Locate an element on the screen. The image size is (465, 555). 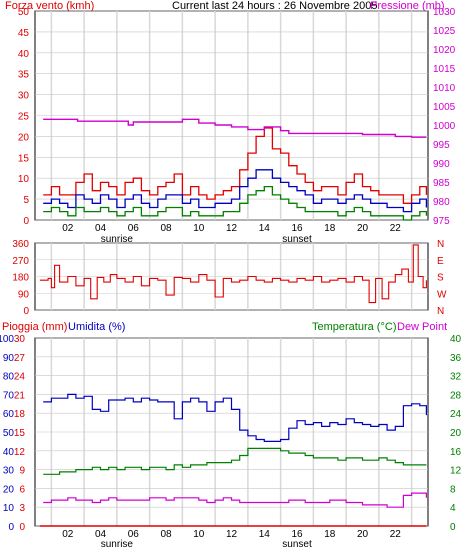
dewpoint-title: Dew Point is located at coordinates (422, 327).